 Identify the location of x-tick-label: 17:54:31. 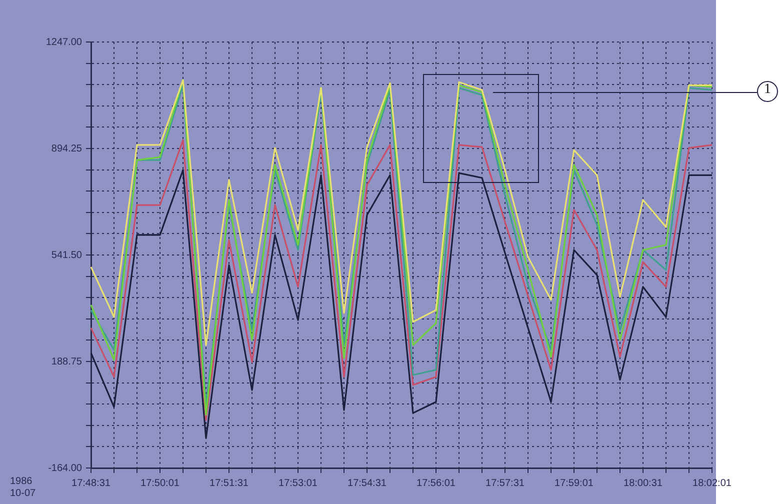
(367, 483).